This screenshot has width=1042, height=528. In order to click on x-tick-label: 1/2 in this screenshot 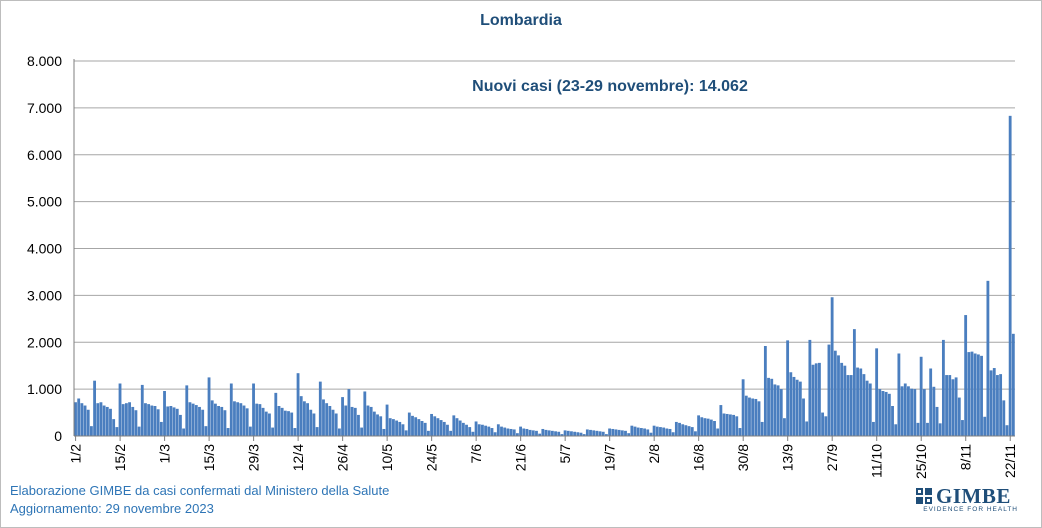, I will do `click(76, 454)`.